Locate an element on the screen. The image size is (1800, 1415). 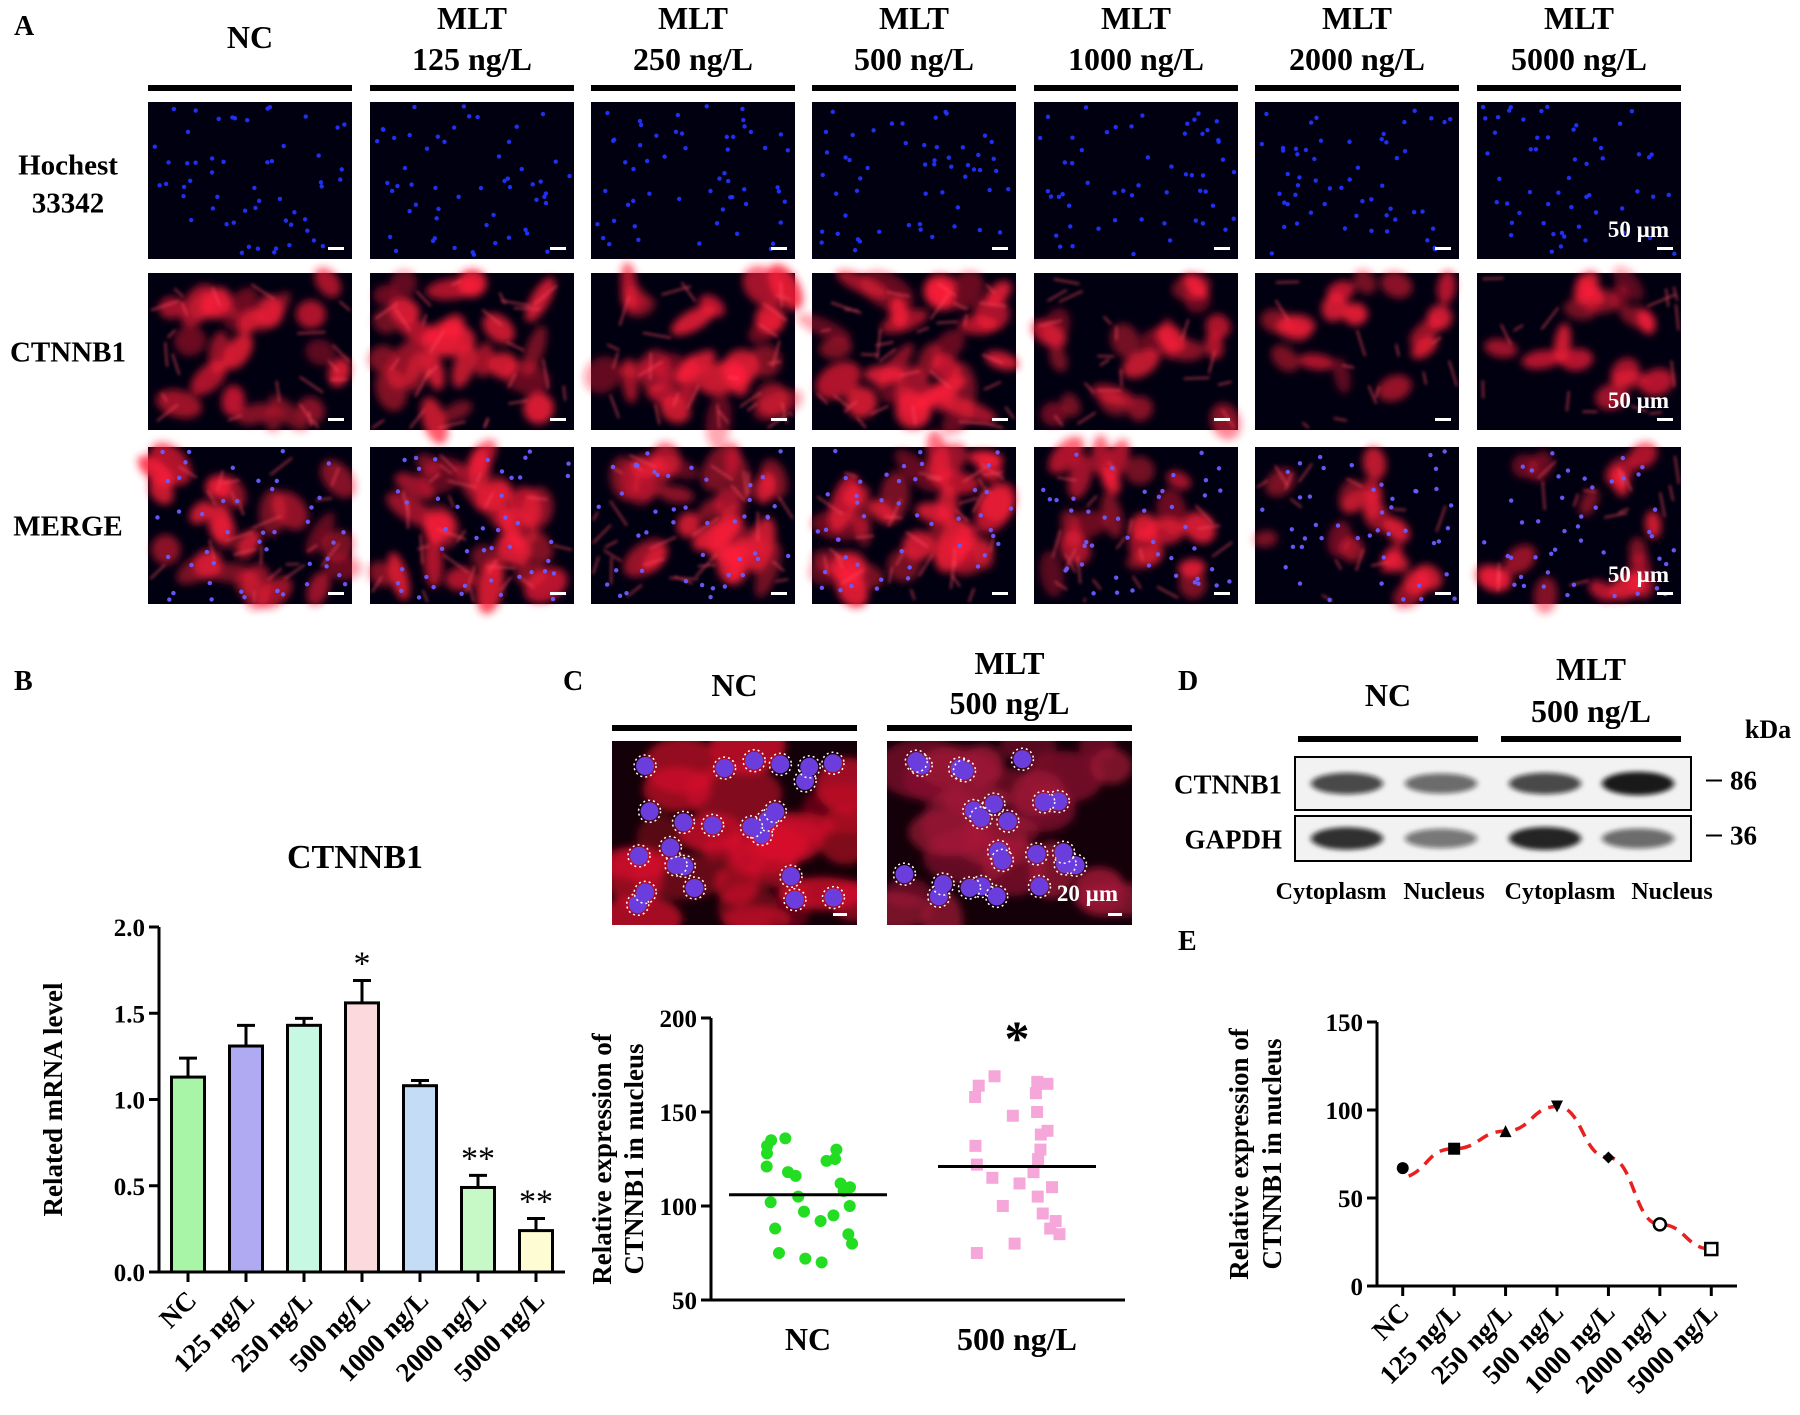
band is located at coordinates (1545, 783).